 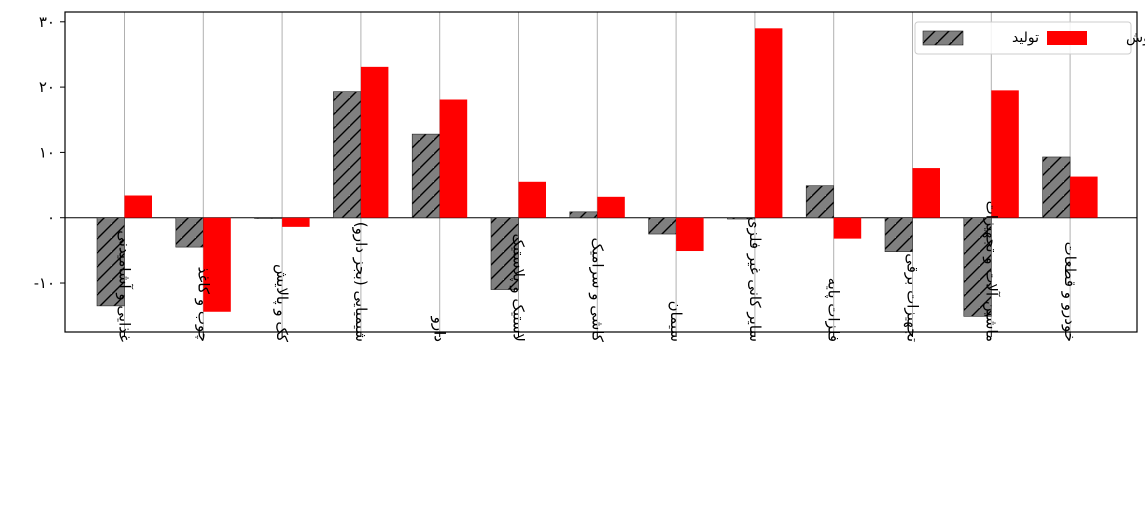 I want to click on x-tick-label: کاشی و سرامیک, so click(x=597, y=289).